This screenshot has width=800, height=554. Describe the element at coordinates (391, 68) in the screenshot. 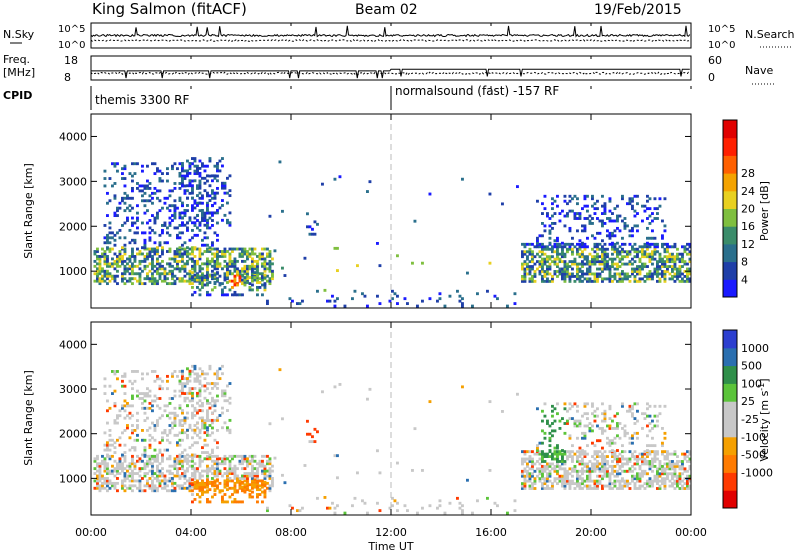

I see `freq-panel-frame` at that location.